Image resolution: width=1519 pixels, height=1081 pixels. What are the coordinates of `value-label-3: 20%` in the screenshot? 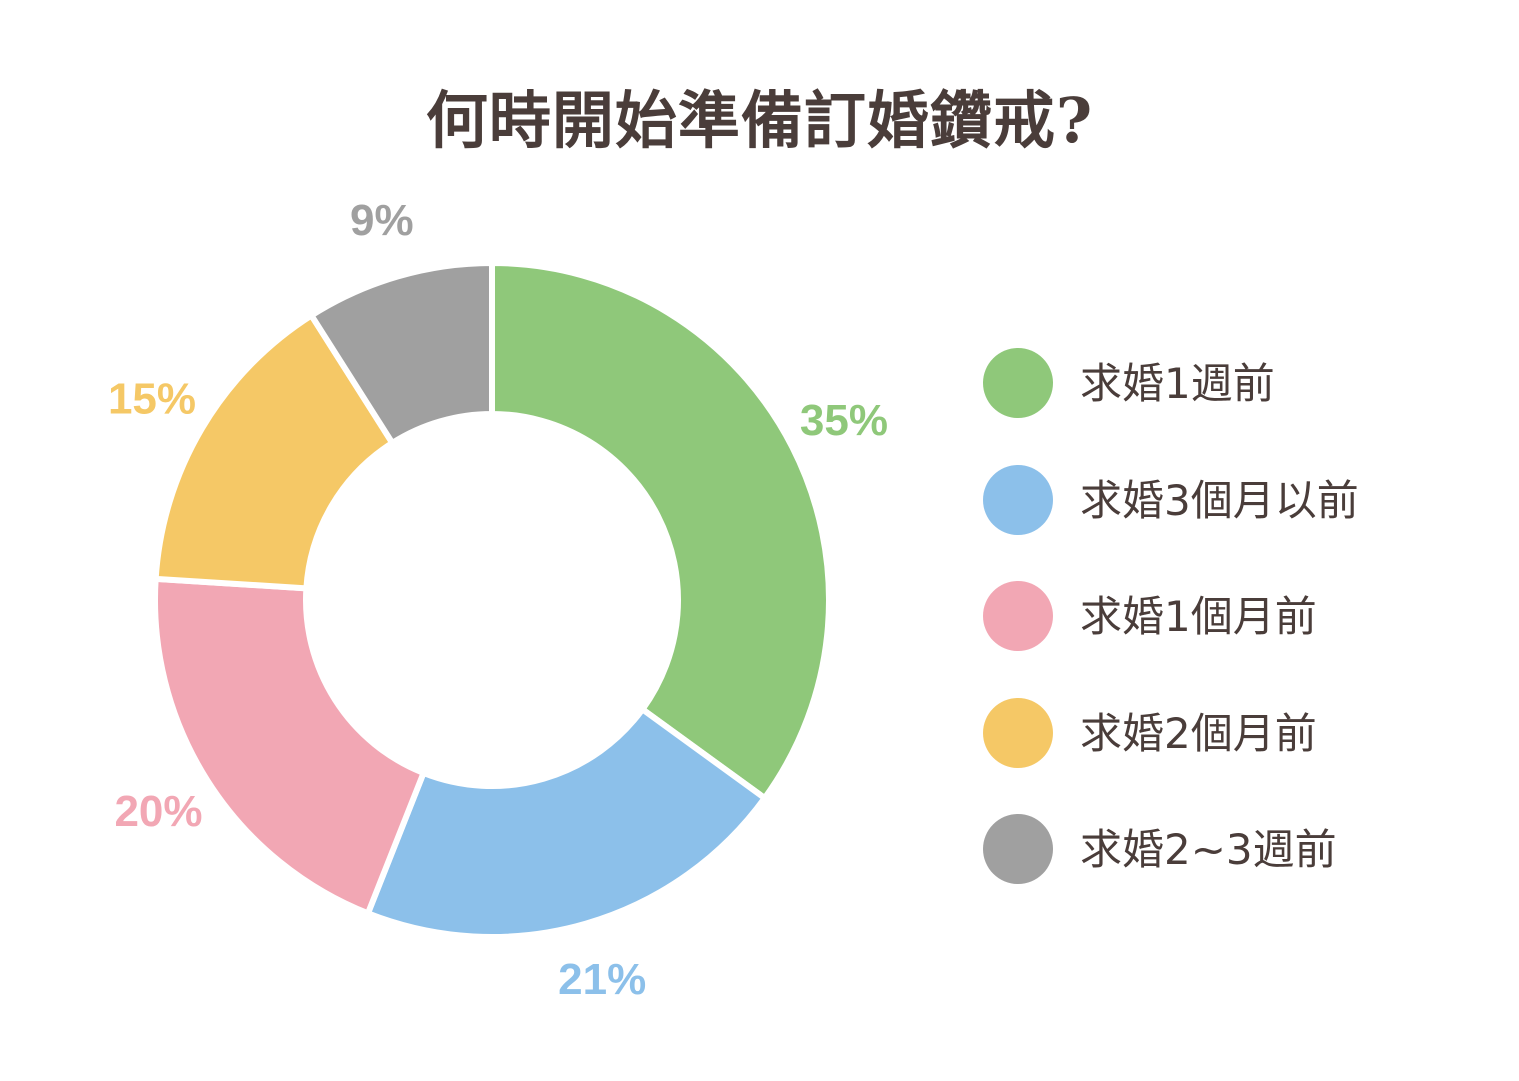 It's located at (158, 811).